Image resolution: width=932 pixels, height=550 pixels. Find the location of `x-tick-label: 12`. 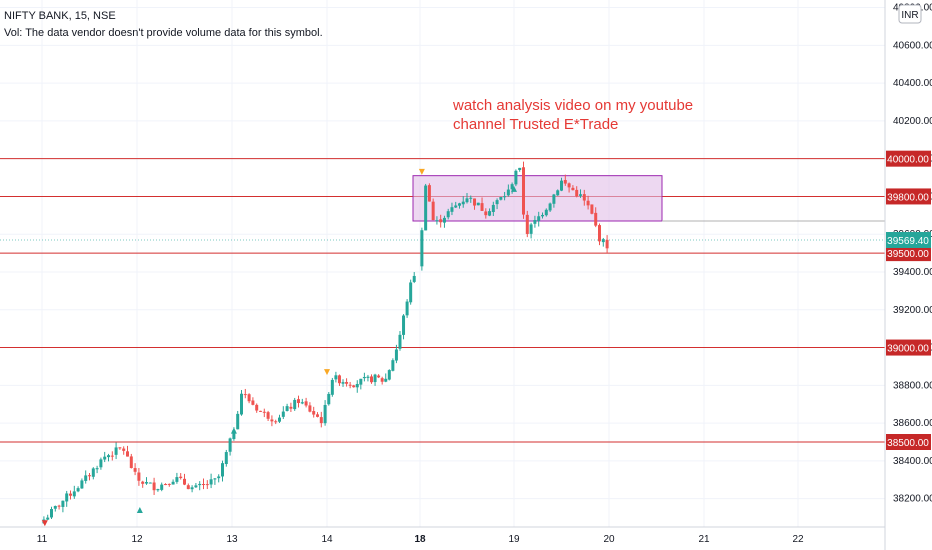

x-tick-label: 12 is located at coordinates (137, 539).